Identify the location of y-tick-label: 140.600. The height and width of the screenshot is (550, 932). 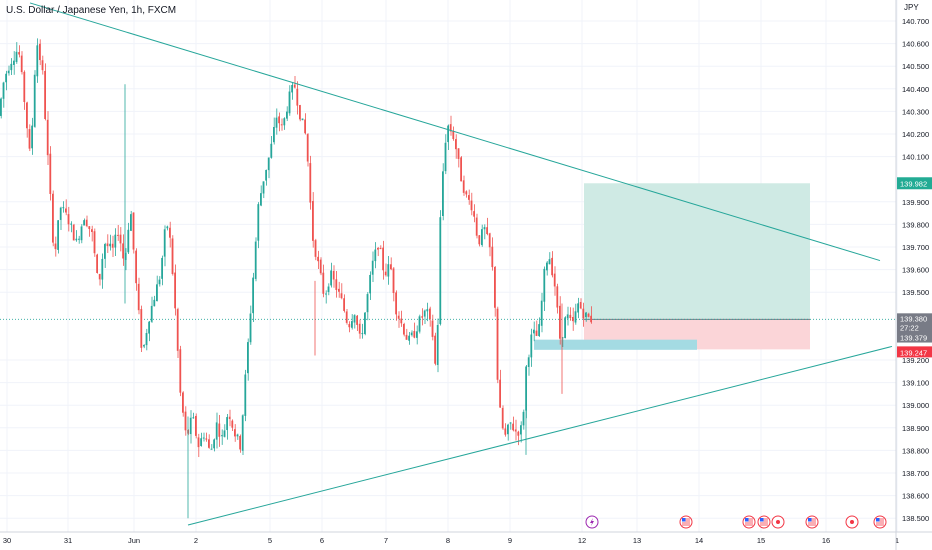
(915, 44).